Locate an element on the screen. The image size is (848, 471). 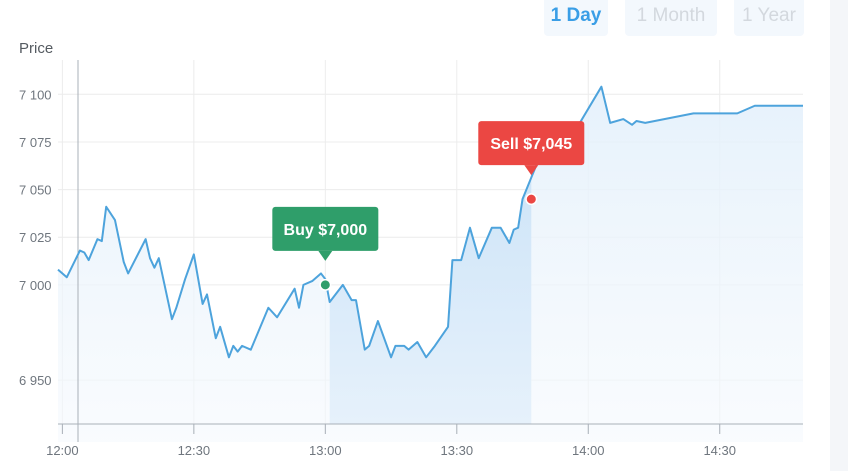
y-tick-label: 7 025 is located at coordinates (35, 237).